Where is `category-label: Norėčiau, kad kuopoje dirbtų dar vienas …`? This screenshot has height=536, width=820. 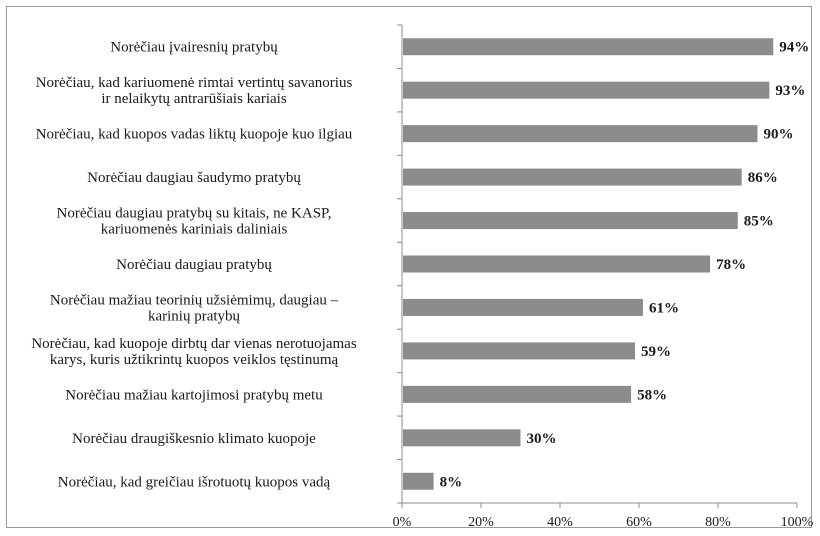
category-label: Norėčiau, kad kuopoje dirbtų dar vienas … is located at coordinates (193, 352).